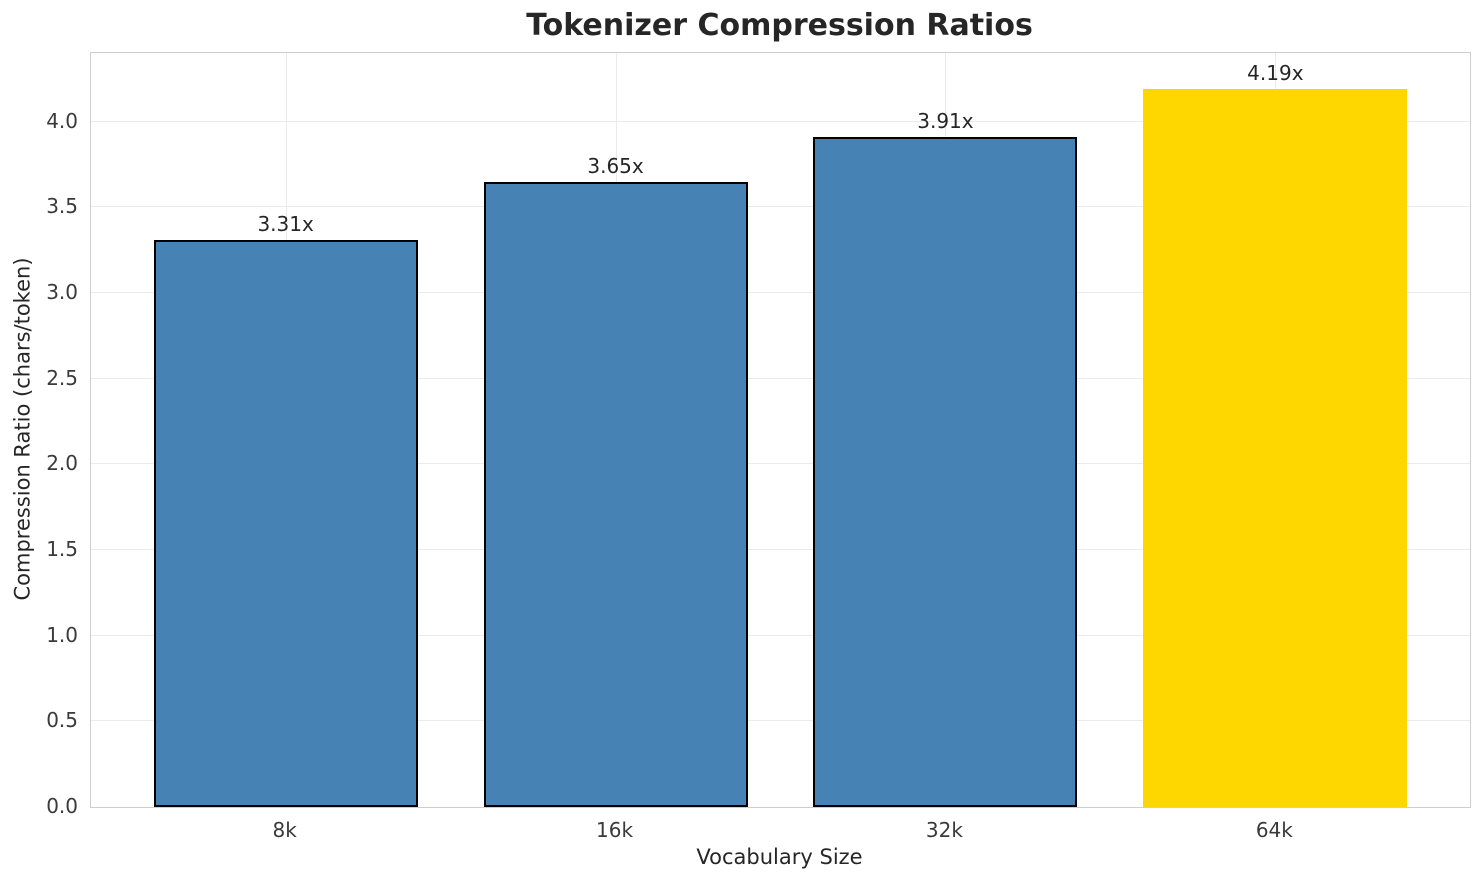  What do you see at coordinates (945, 120) in the screenshot?
I see `bar-value-label: 3.91x` at bounding box center [945, 120].